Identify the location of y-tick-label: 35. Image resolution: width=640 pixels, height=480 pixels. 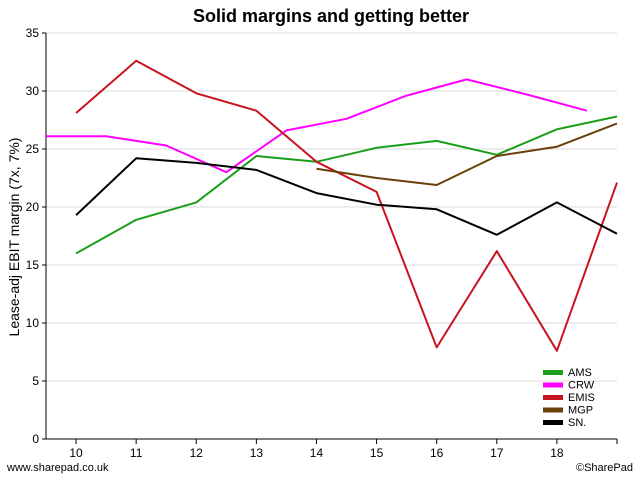
(33, 33).